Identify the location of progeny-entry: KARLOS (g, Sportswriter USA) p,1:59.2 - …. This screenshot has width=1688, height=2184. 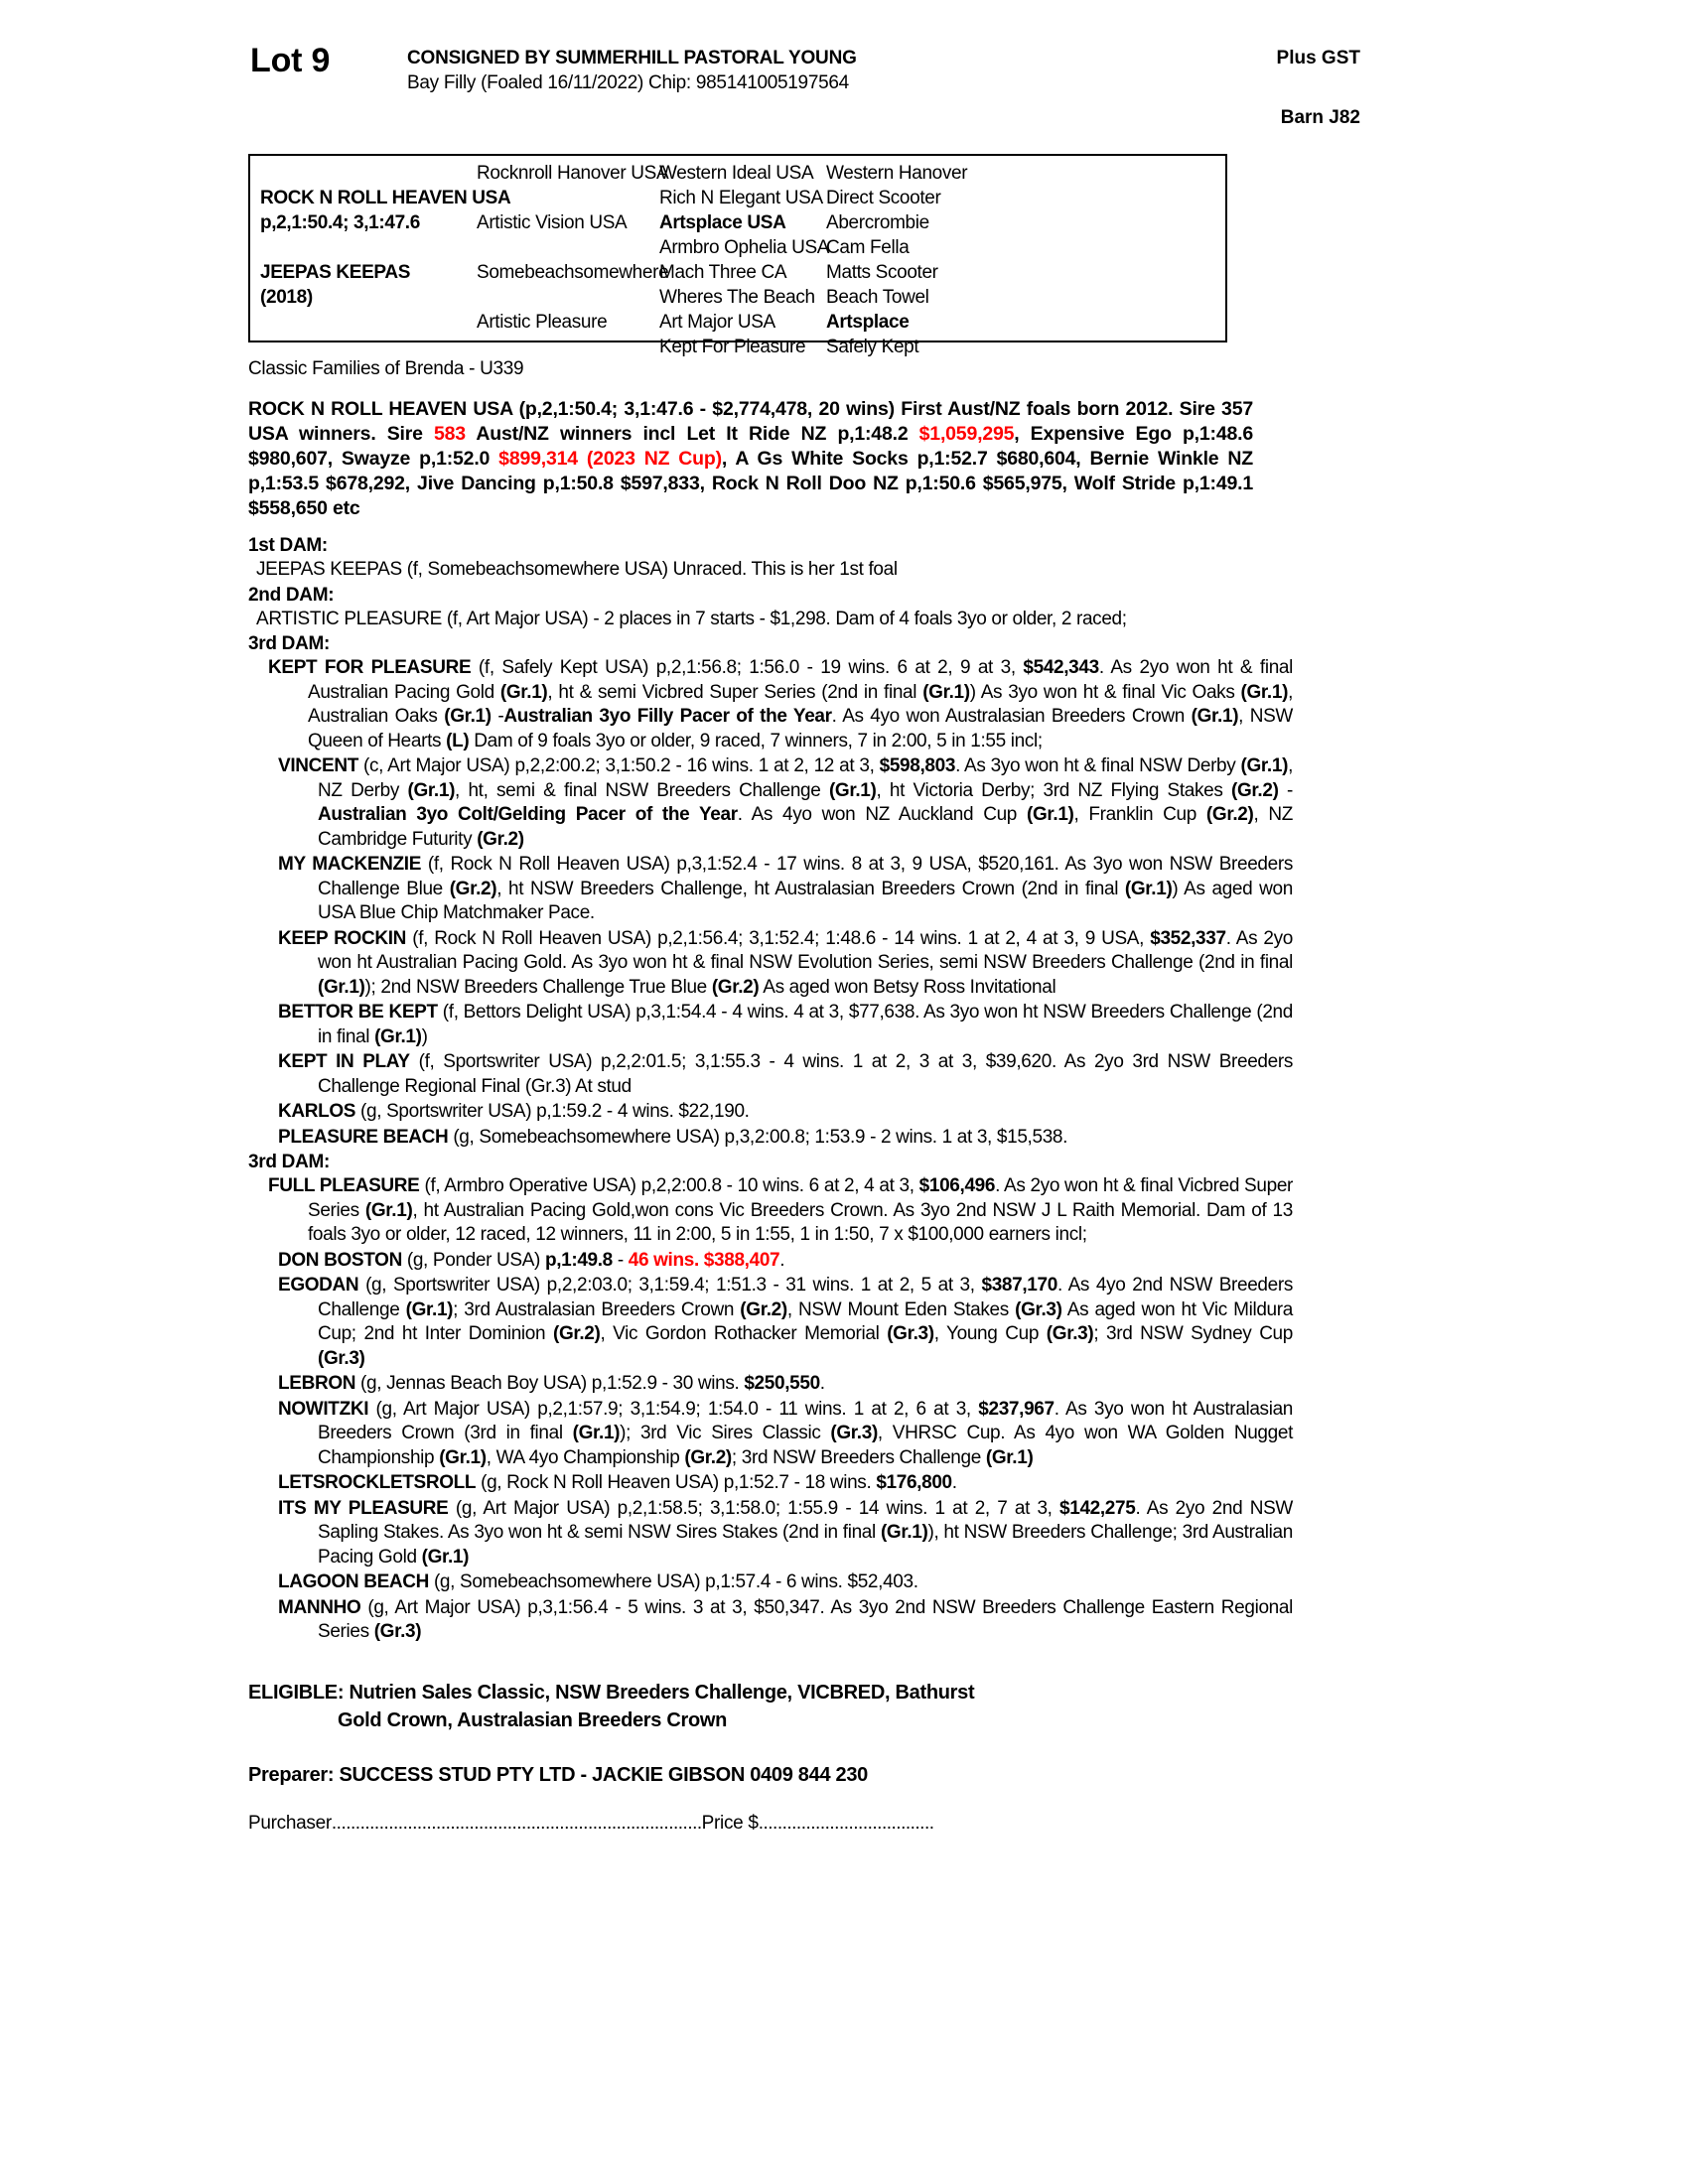
(785, 1112).